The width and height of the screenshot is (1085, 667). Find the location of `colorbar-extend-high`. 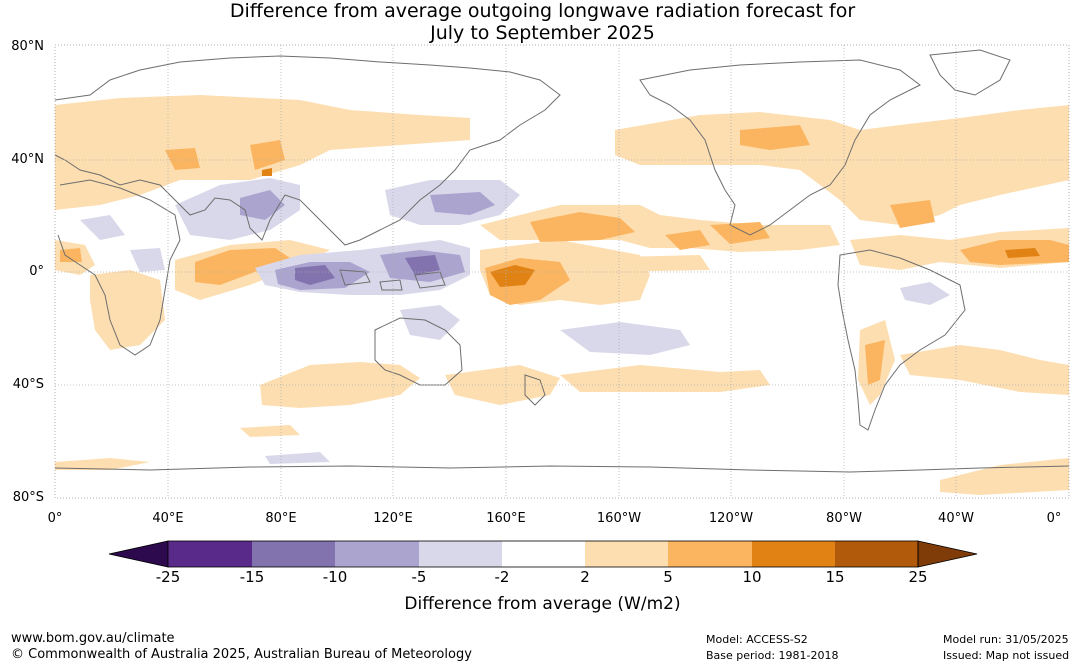

colorbar-extend-high is located at coordinates (947, 554).